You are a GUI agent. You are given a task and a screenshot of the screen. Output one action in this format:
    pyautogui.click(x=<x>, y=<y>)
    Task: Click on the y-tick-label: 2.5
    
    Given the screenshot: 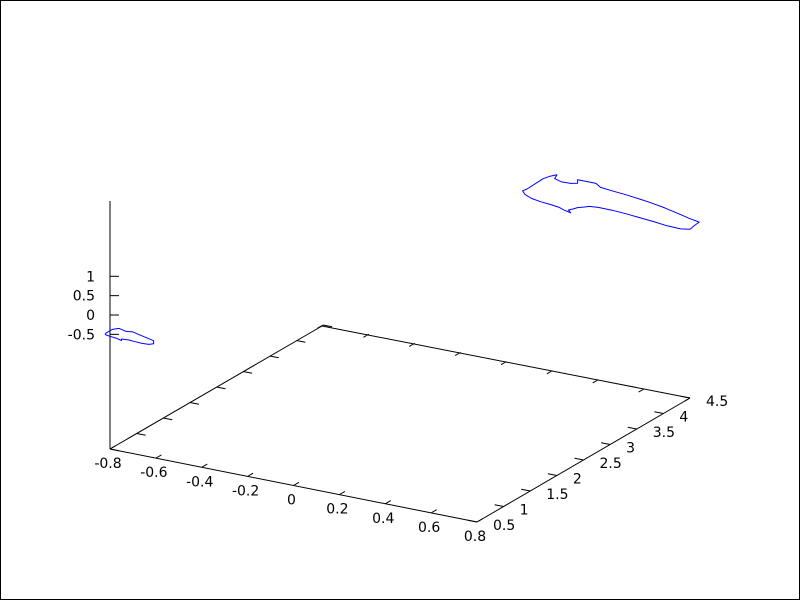 What is the action you would take?
    pyautogui.click(x=611, y=464)
    